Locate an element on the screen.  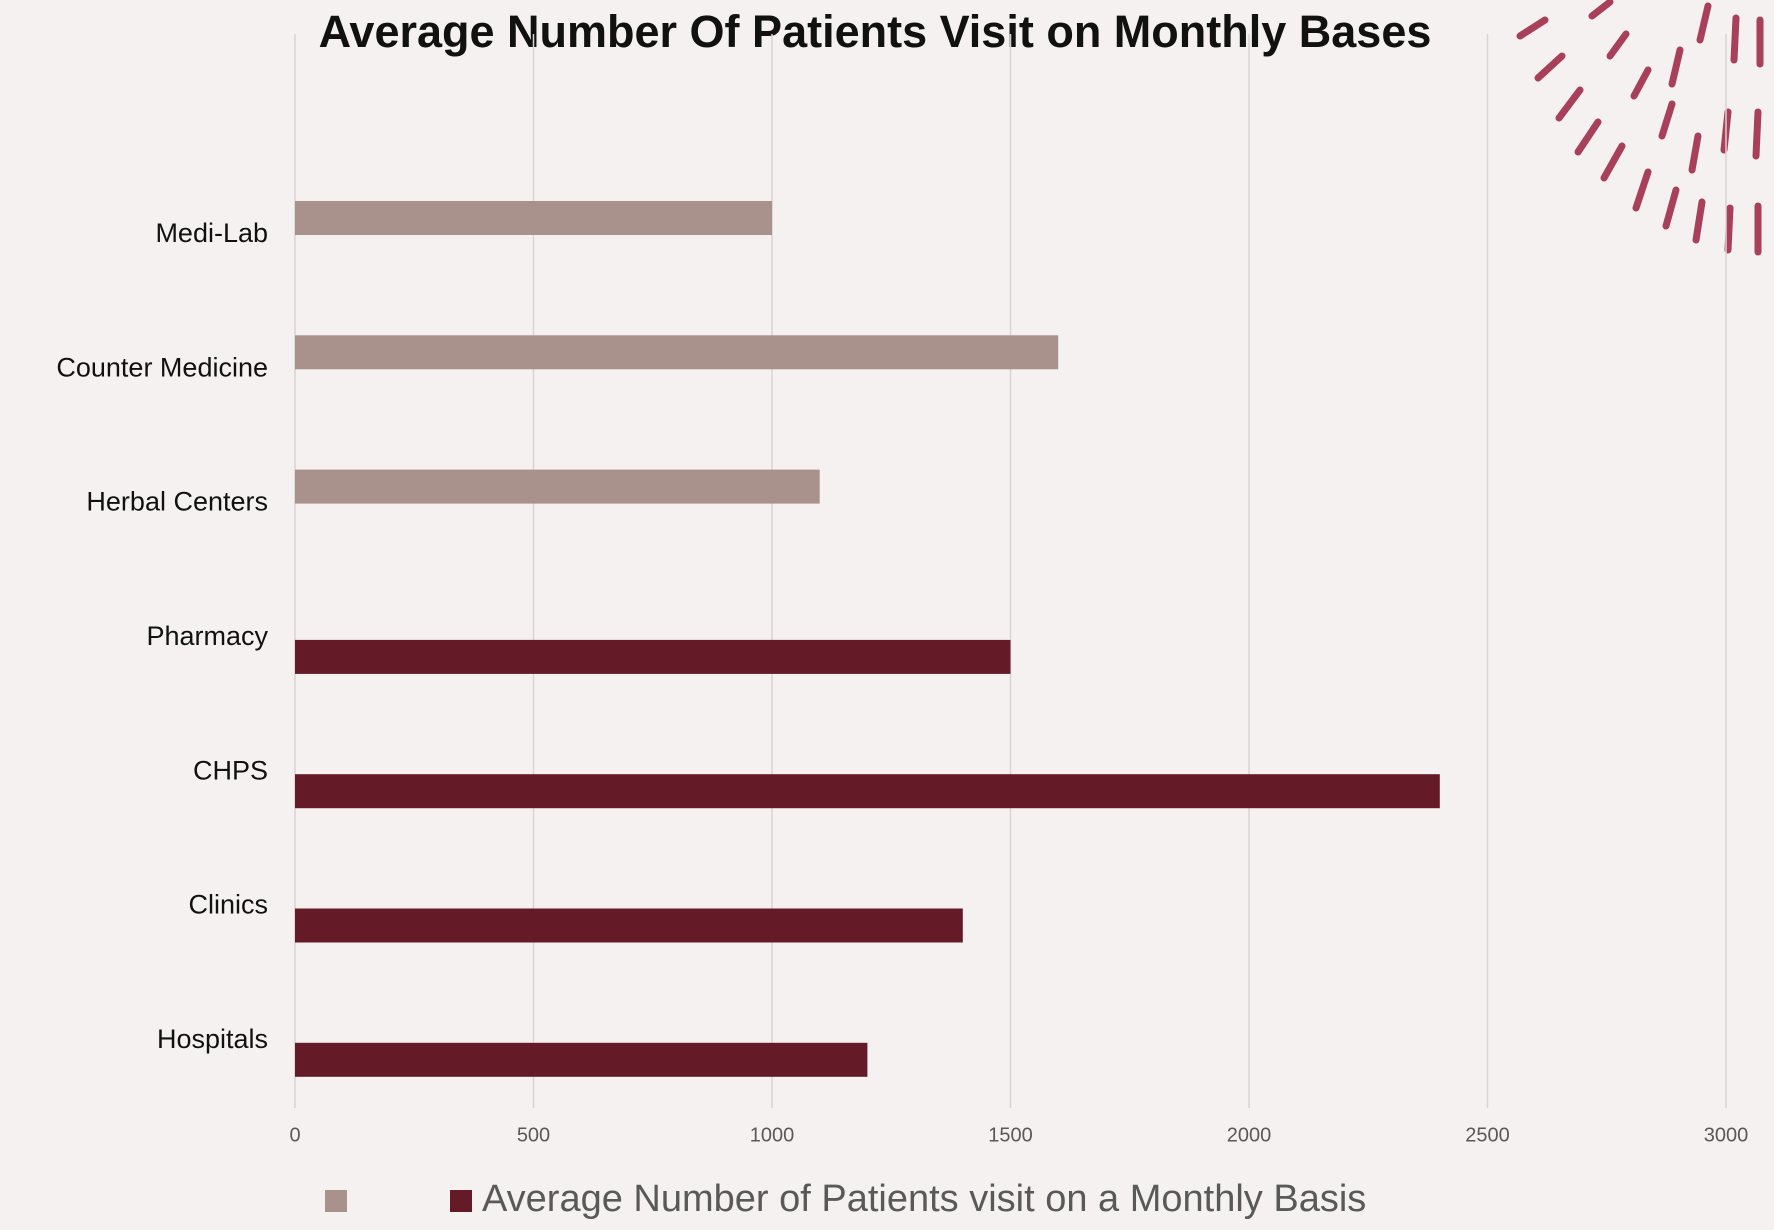
x-tick-label: 0 is located at coordinates (294, 1135).